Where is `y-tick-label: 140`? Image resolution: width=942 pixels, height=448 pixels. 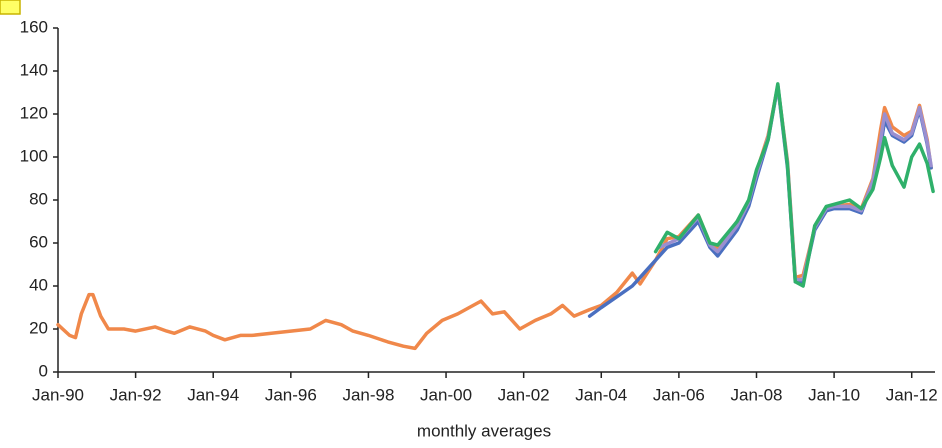 y-tick-label: 140 is located at coordinates (34, 69).